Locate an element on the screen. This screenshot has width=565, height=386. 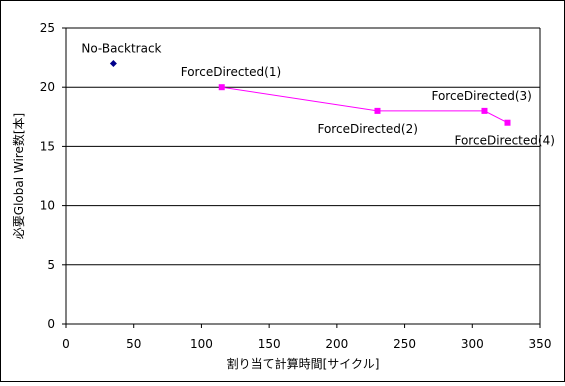
x-tick-label: 300 is located at coordinates (472, 344).